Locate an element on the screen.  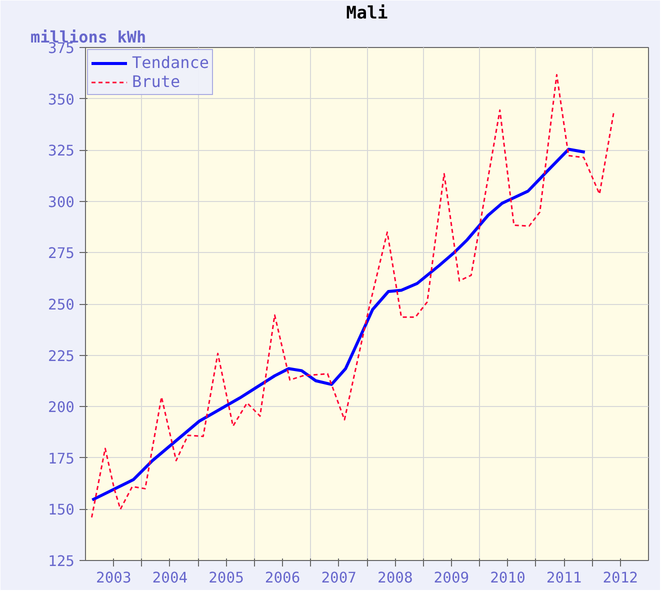
x-tick-label: 2010 is located at coordinates (508, 578).